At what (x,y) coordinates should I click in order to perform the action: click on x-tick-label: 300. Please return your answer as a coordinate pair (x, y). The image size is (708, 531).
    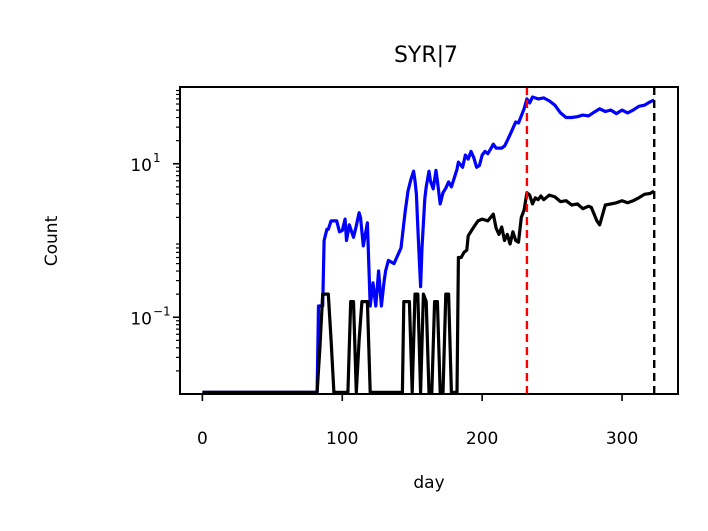
    Looking at the image, I should click on (622, 439).